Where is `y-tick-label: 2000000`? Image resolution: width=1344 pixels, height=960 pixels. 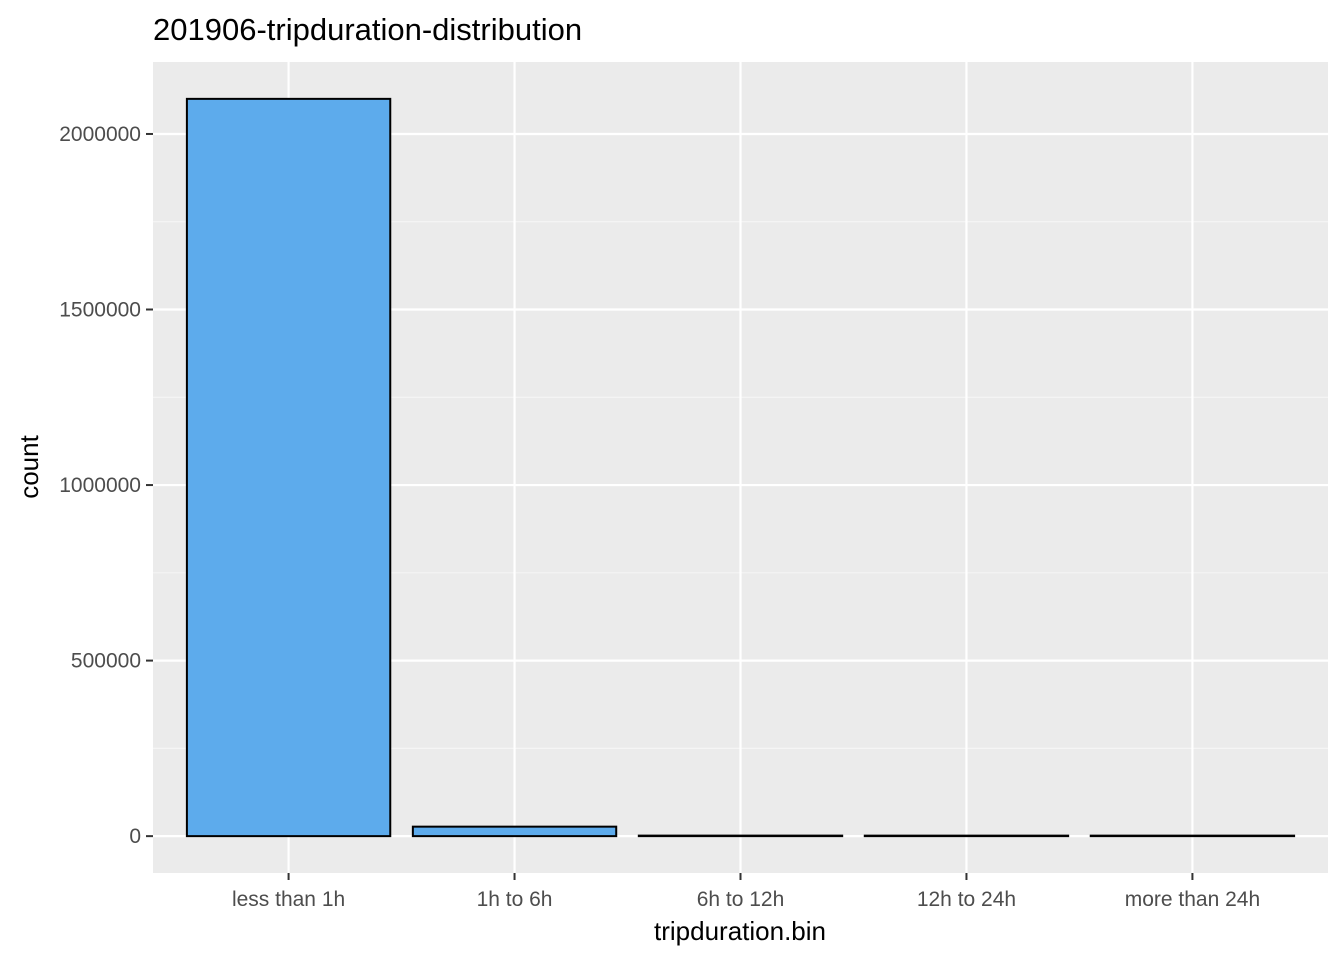
y-tick-label: 2000000 is located at coordinates (100, 134).